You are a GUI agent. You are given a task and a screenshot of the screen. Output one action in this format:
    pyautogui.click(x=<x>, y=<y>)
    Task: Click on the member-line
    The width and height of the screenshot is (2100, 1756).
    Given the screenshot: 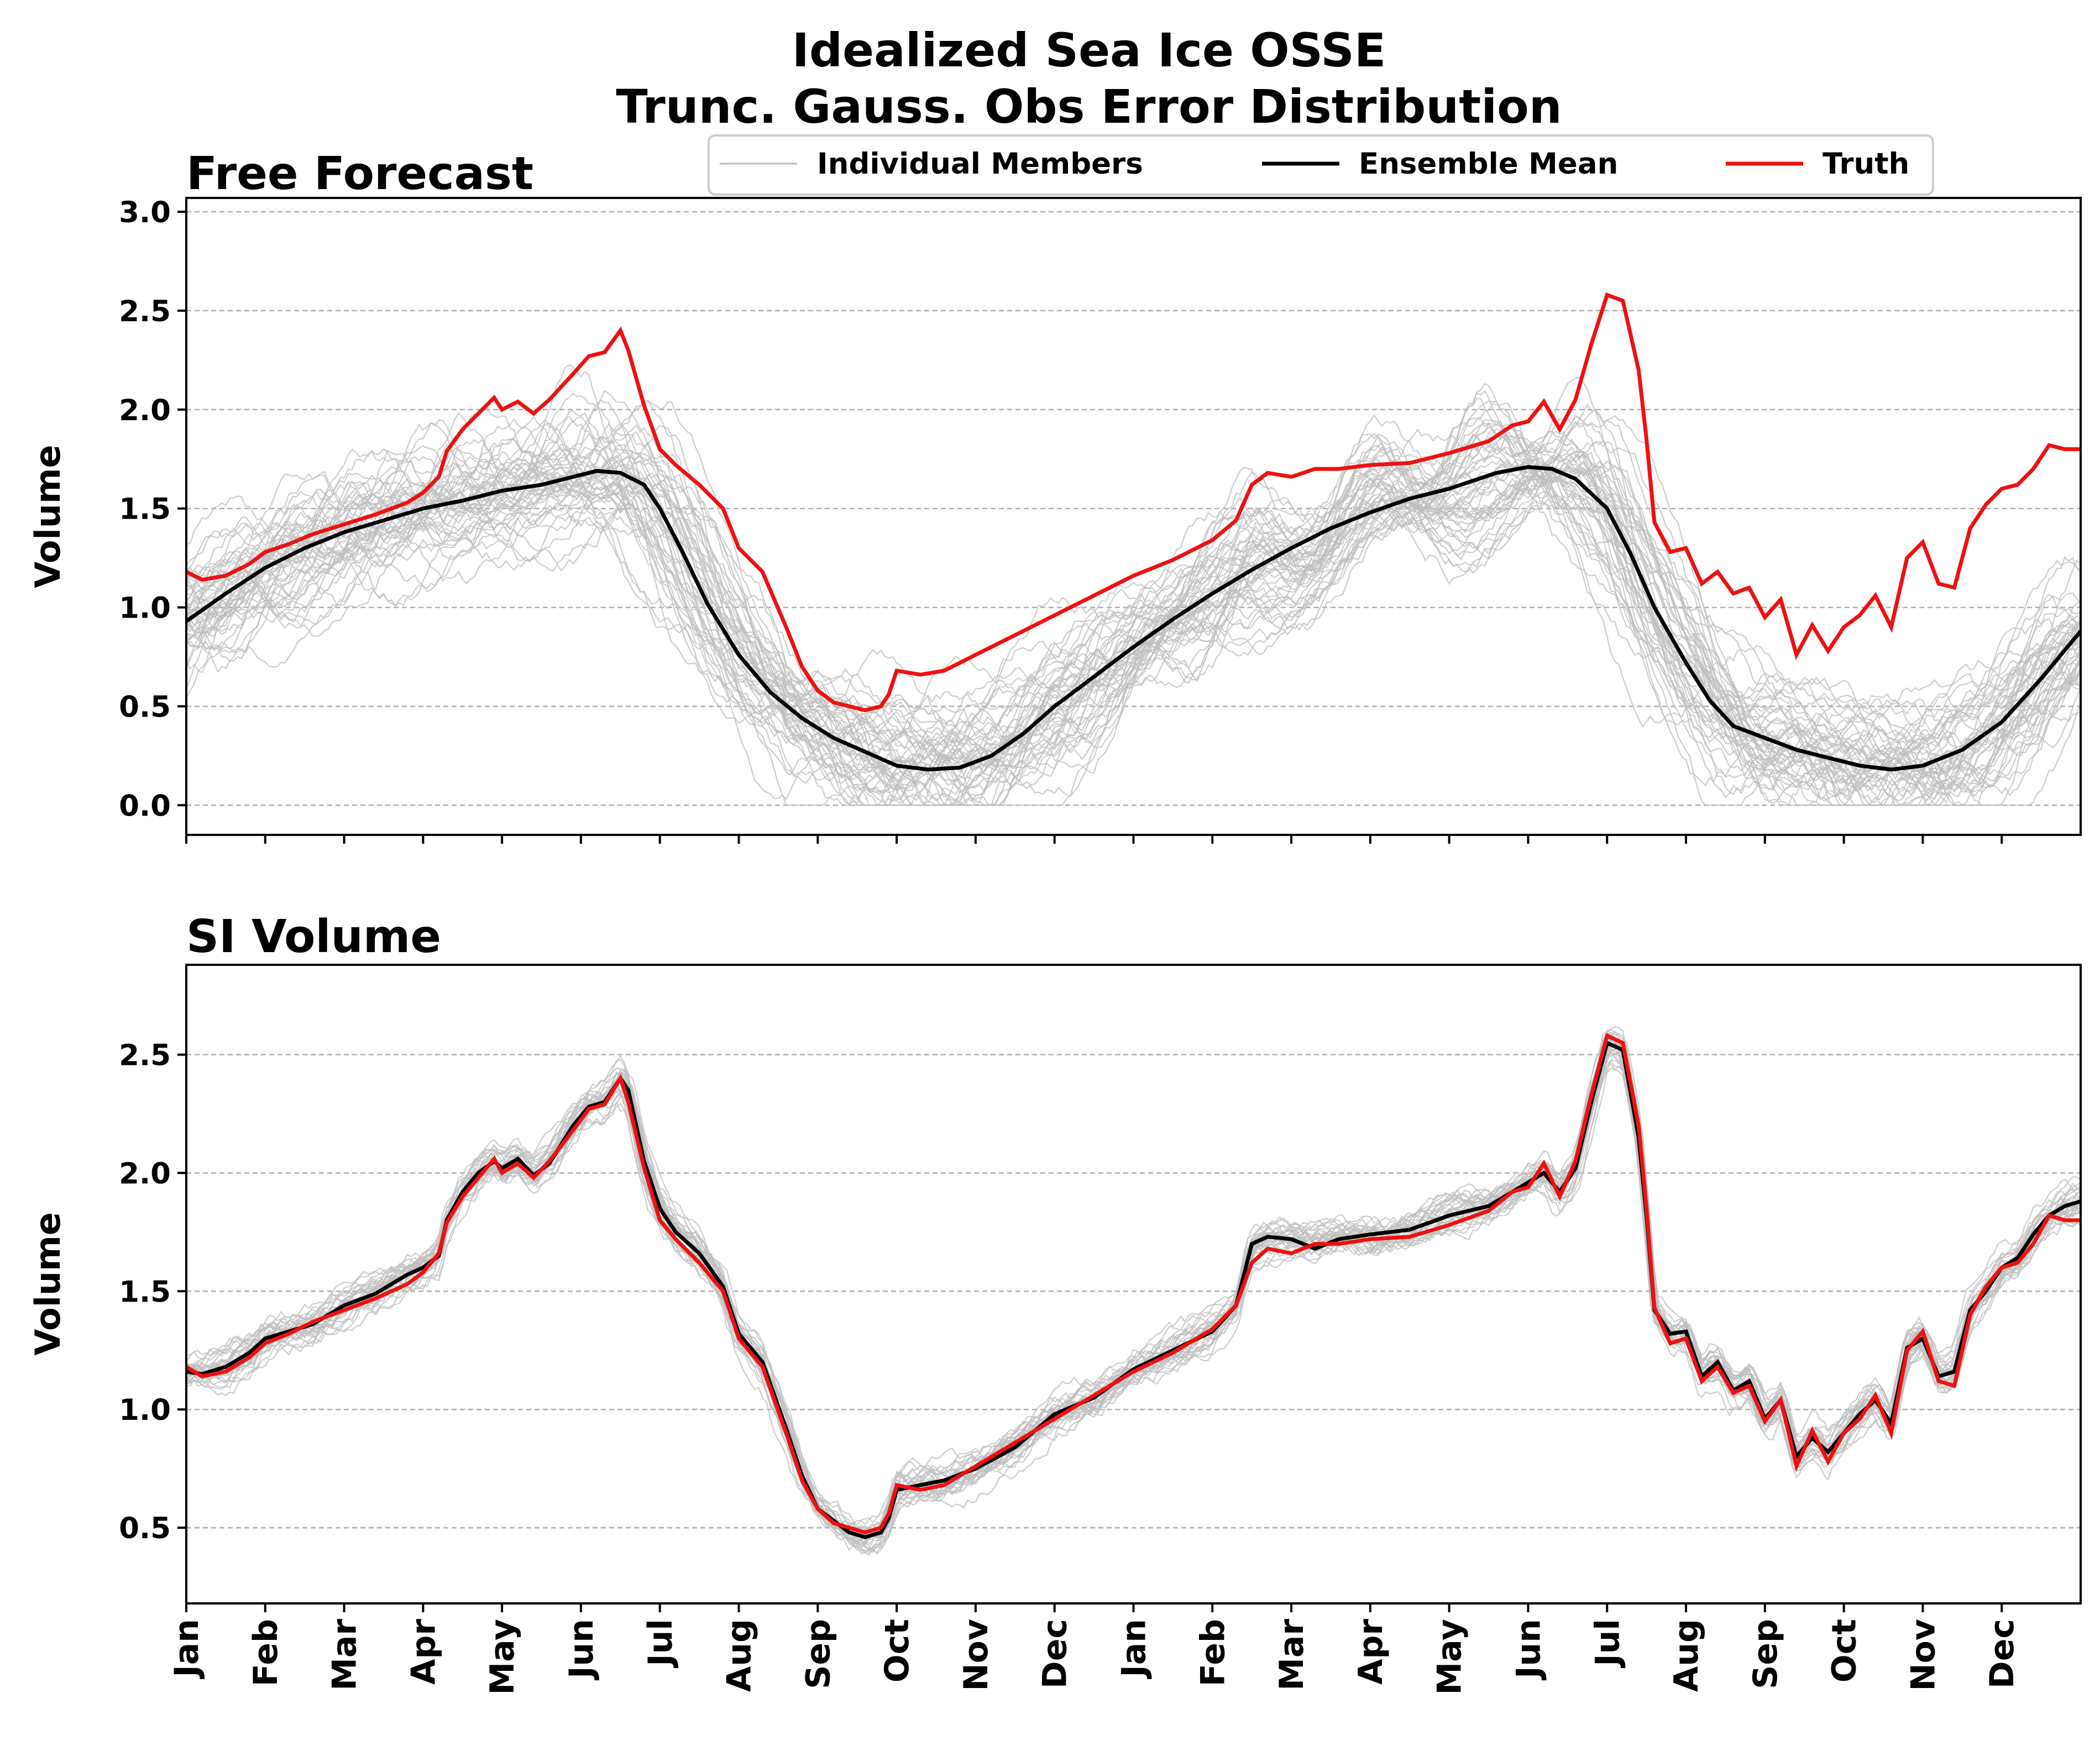 What is the action you would take?
    pyautogui.click(x=1134, y=617)
    